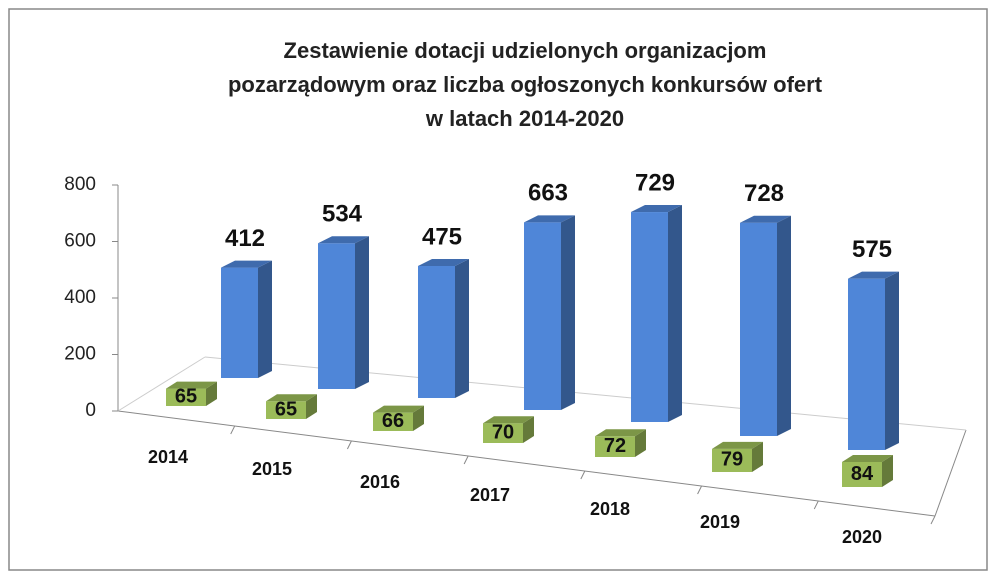 The height and width of the screenshot is (579, 996). I want to click on x-tick-label: 2016, so click(380, 482).